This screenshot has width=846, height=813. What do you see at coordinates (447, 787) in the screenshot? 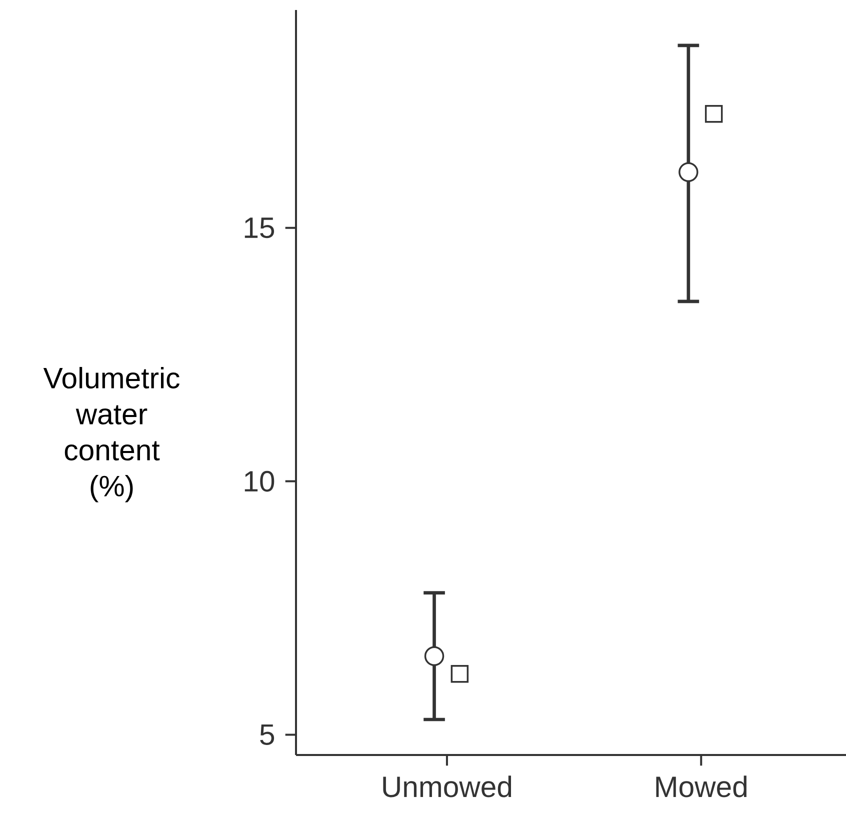
I see `x-tick-label: Unmowed` at bounding box center [447, 787].